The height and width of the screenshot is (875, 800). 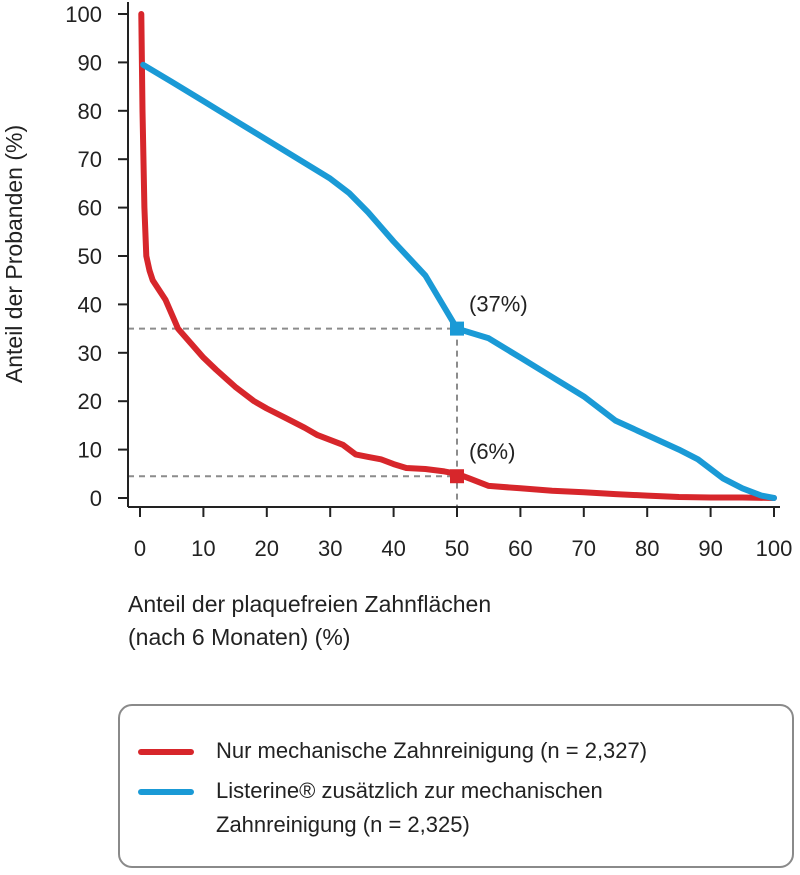 I want to click on x-tick-label: 60, so click(x=520, y=548).